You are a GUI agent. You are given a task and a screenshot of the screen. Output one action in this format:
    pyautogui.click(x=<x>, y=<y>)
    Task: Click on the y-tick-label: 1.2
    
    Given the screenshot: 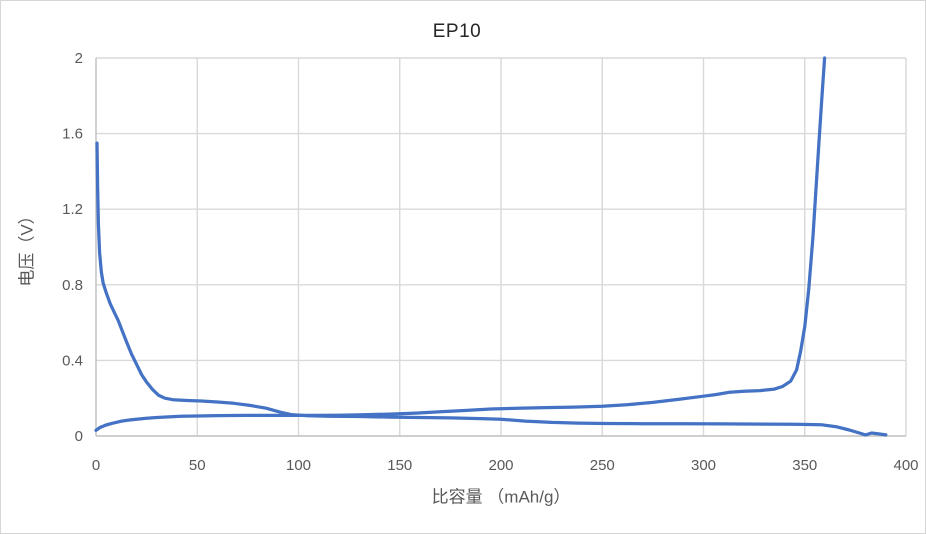 What is the action you would take?
    pyautogui.click(x=72, y=209)
    